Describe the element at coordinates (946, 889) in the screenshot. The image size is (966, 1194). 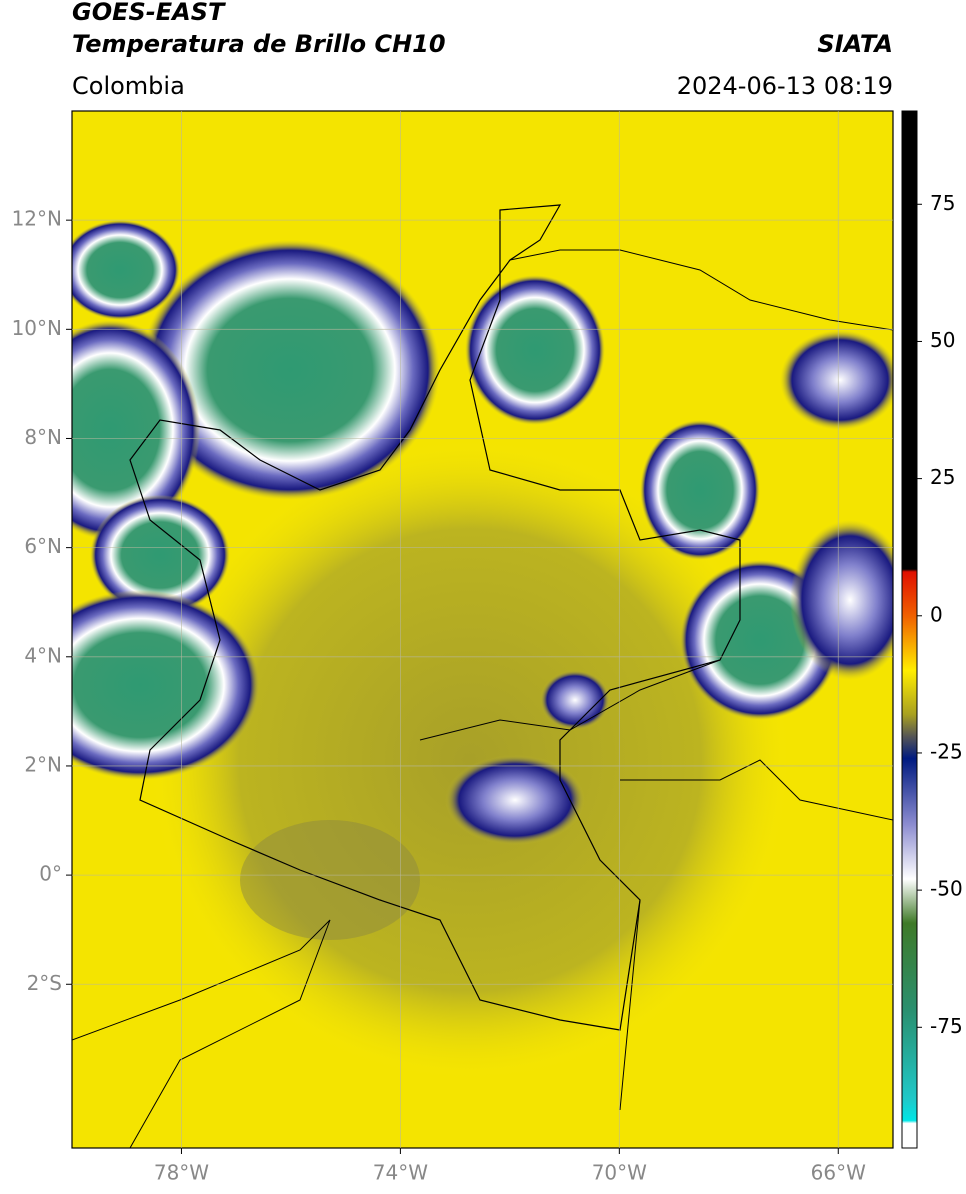
I see `colorbar-tick-label: -50` at that location.